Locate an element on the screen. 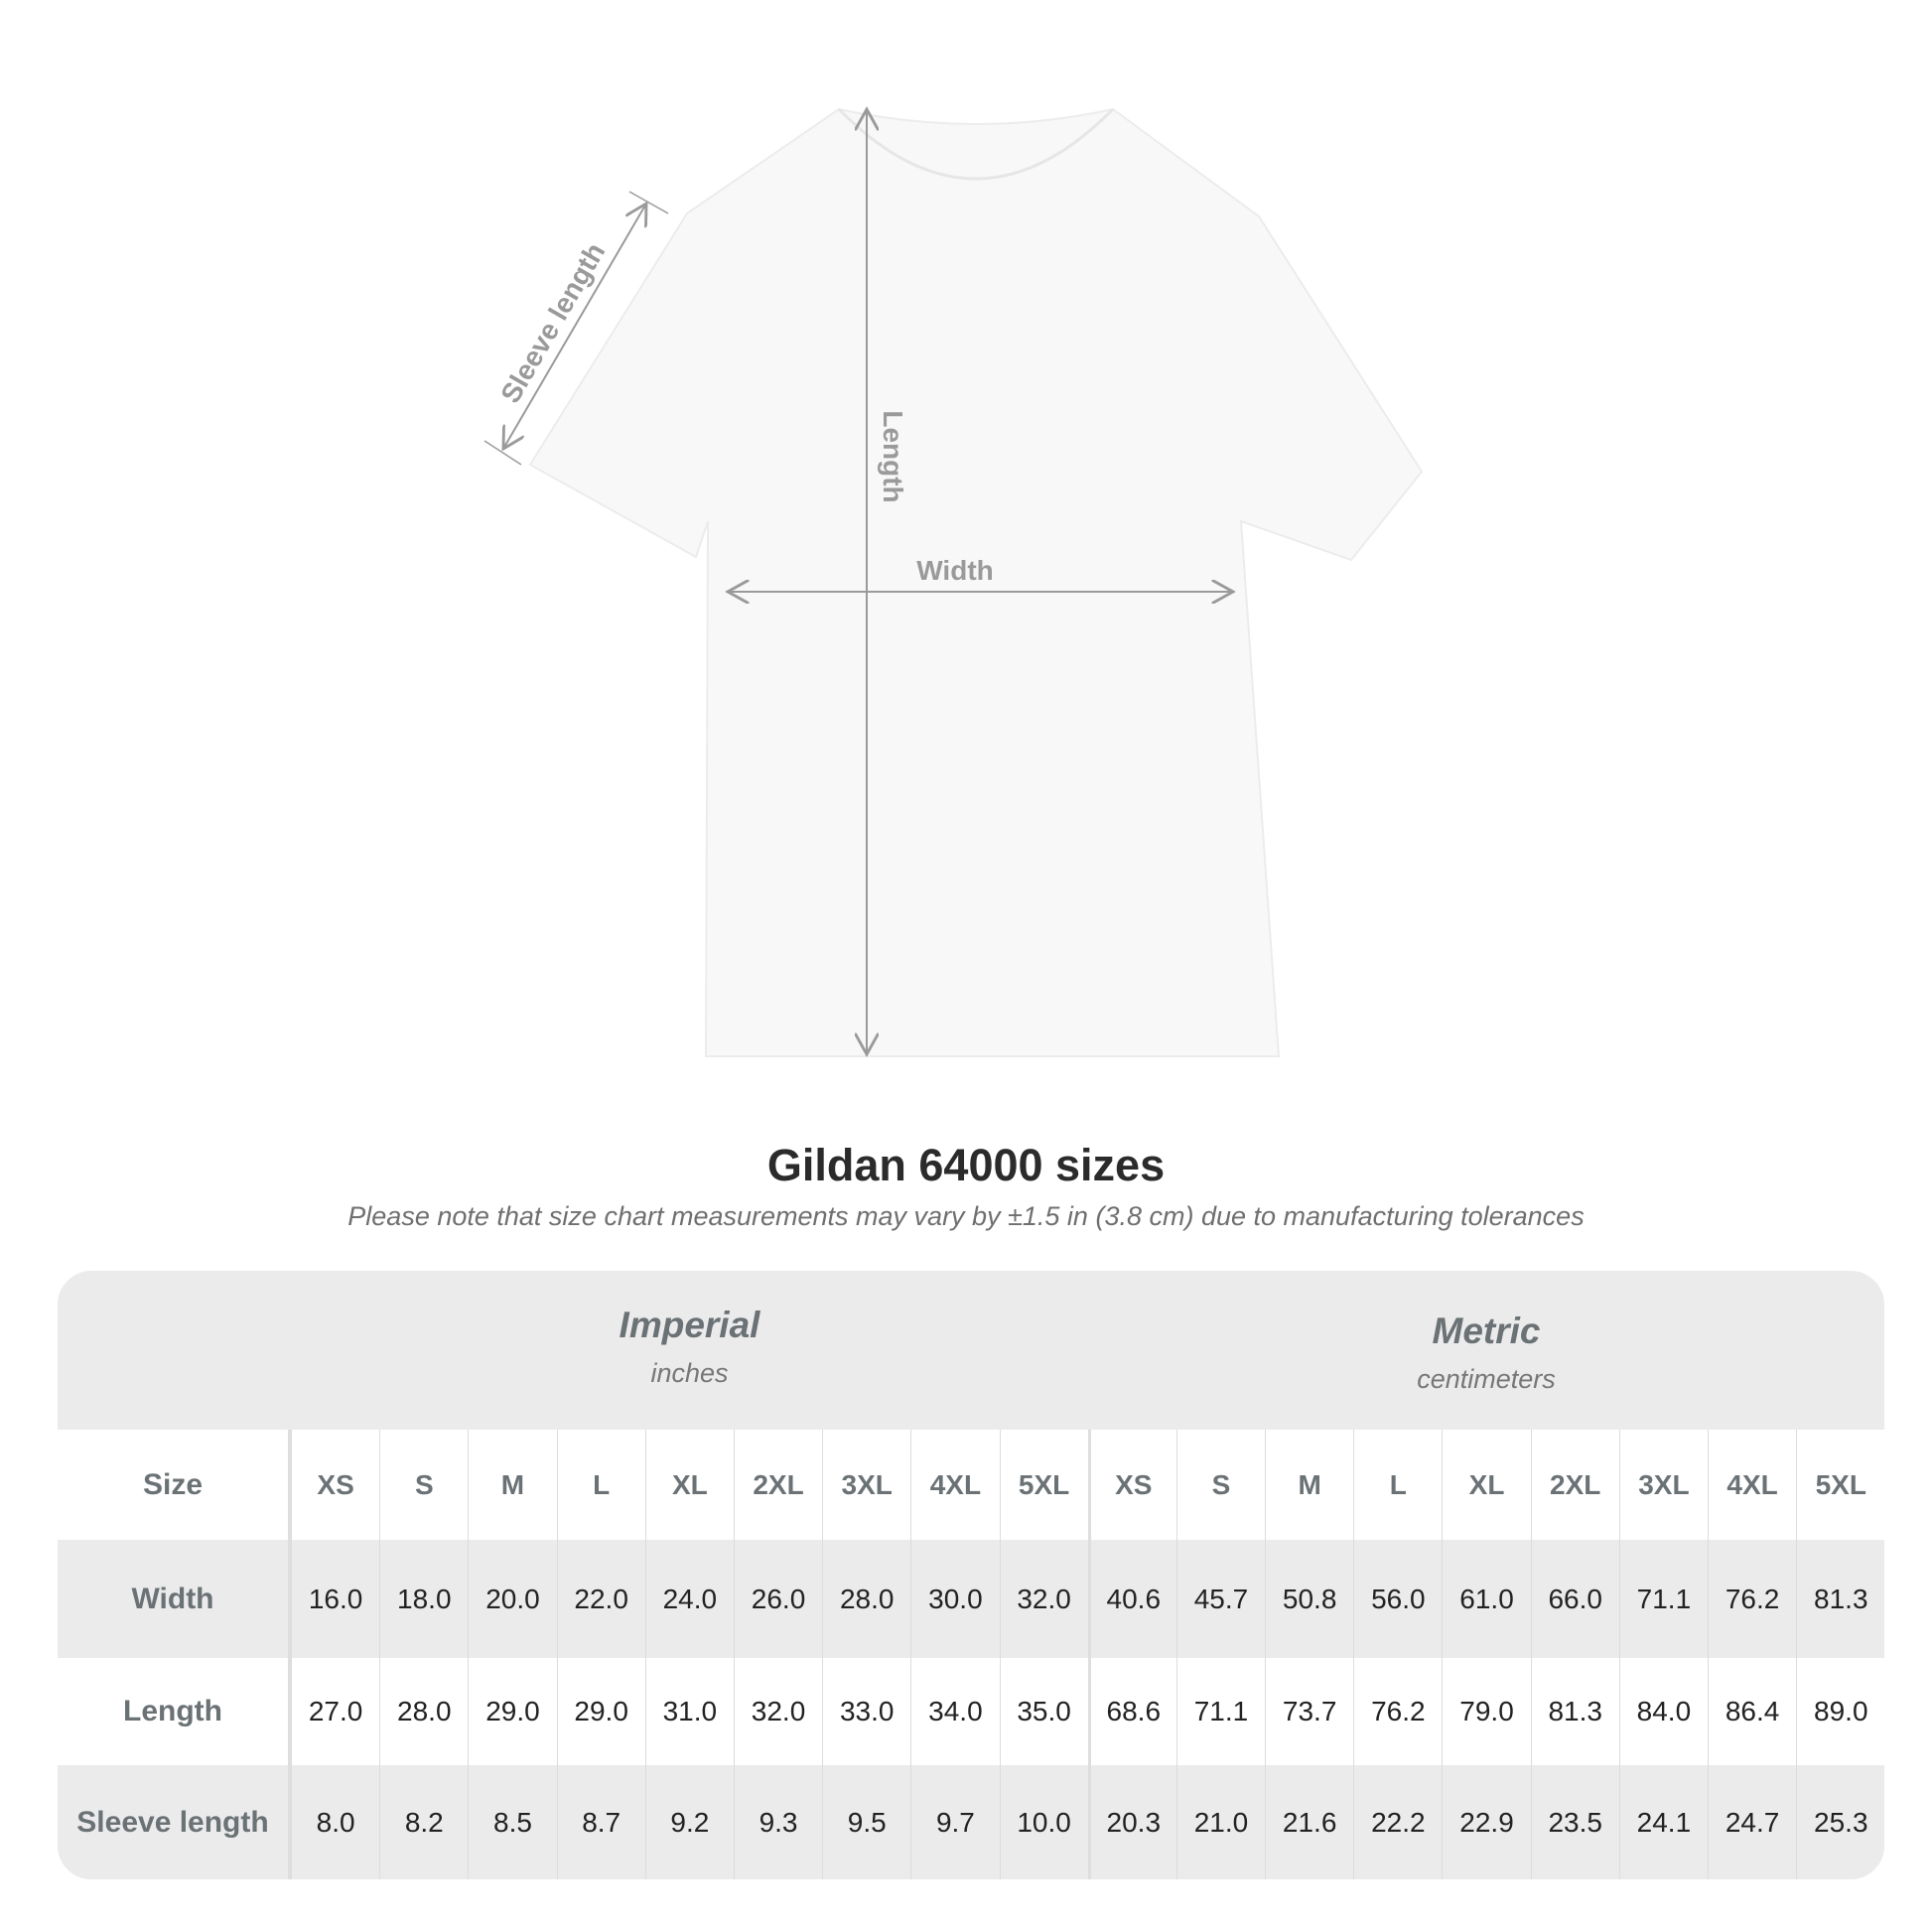 The width and height of the screenshot is (1932, 1932). imperial-cell: 27.0 is located at coordinates (335, 1711).